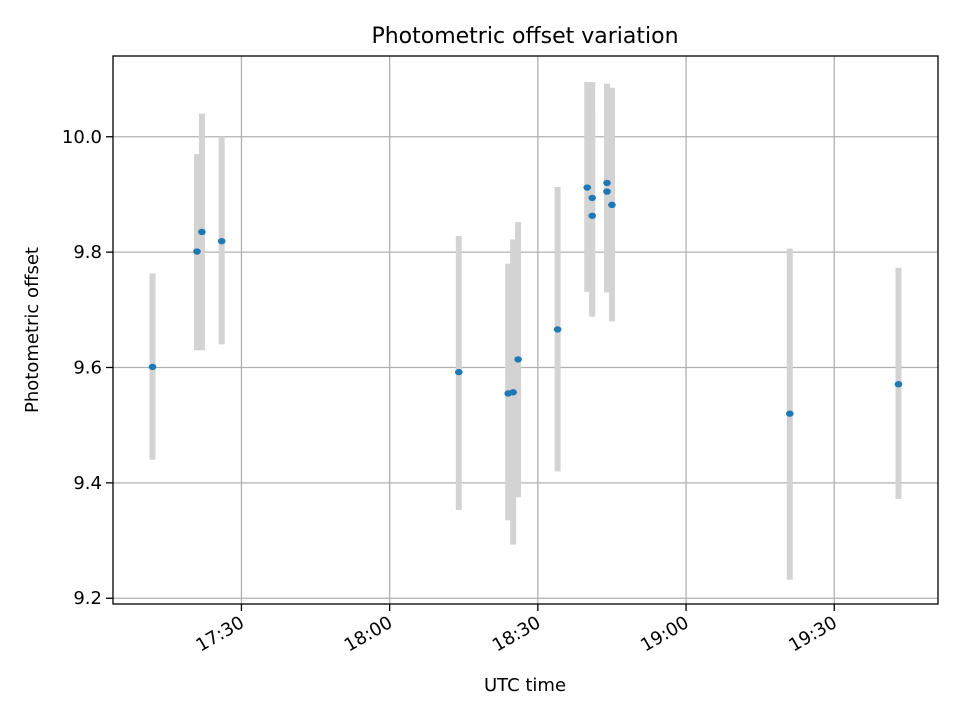 This screenshot has height=720, width=960. What do you see at coordinates (87, 483) in the screenshot?
I see `y-tick-label: 9.4` at bounding box center [87, 483].